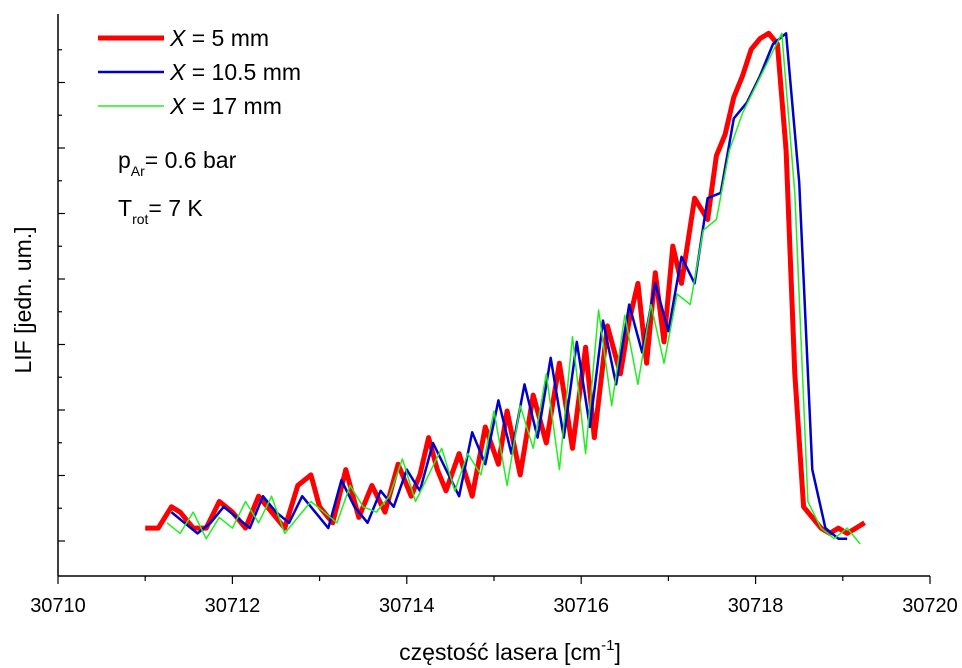  What do you see at coordinates (160, 211) in the screenshot?
I see `annotation-temperature: Trot= 7 K` at bounding box center [160, 211].